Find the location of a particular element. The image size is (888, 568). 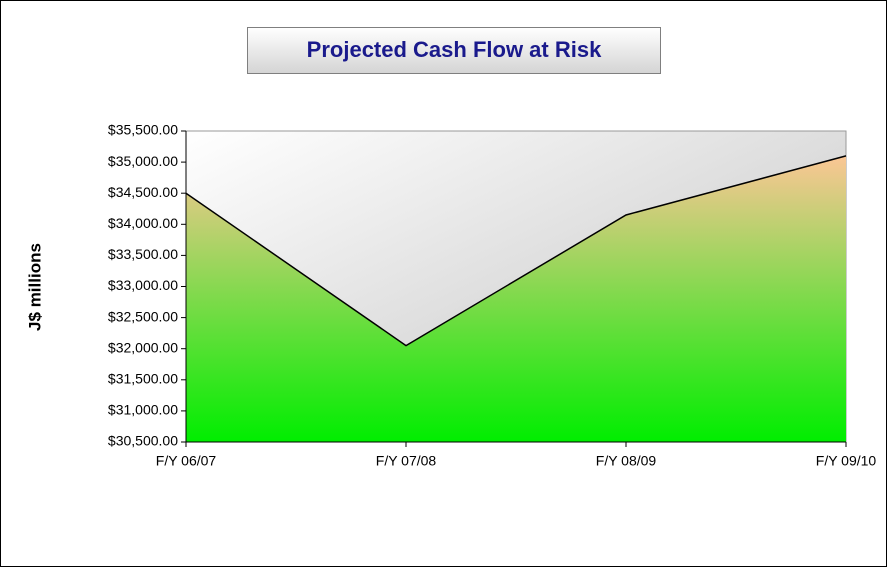

chart-title: Projected Cash Flow at Risk is located at coordinates (454, 49).